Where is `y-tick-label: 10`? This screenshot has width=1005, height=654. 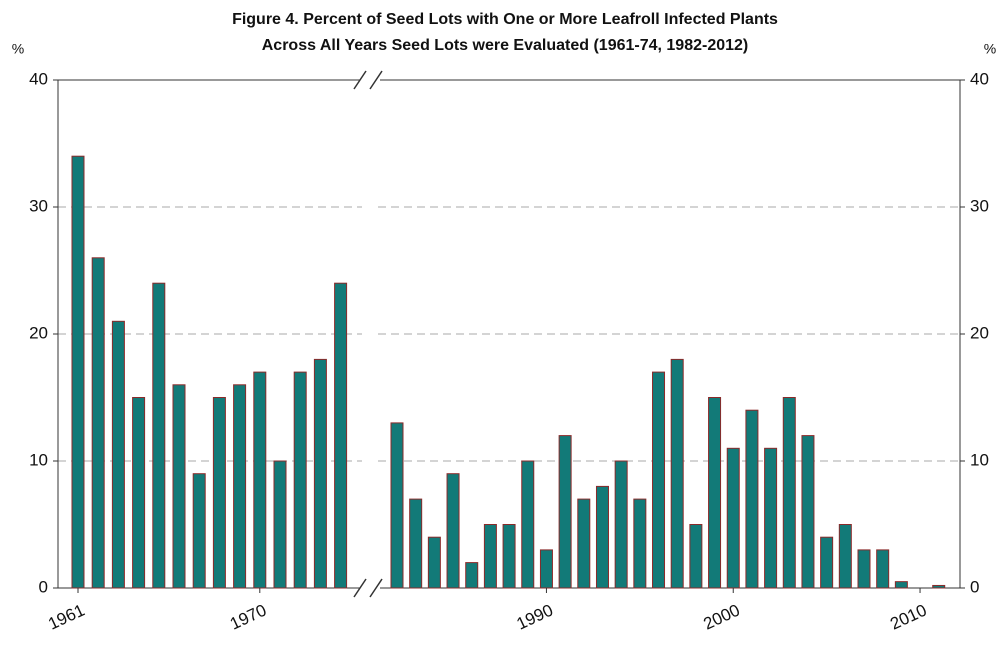 y-tick-label: 10 is located at coordinates (38, 459).